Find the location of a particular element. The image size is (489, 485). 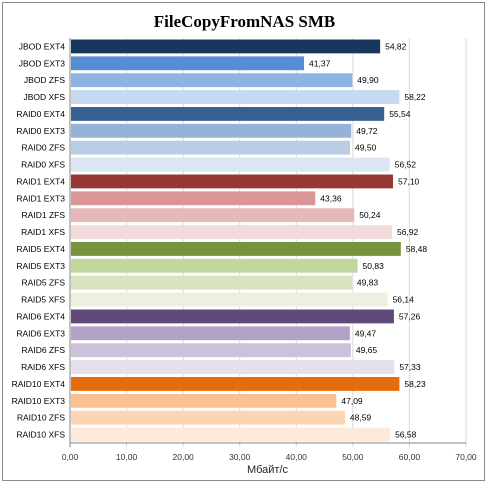

value-label: 57,10 is located at coordinates (409, 181).